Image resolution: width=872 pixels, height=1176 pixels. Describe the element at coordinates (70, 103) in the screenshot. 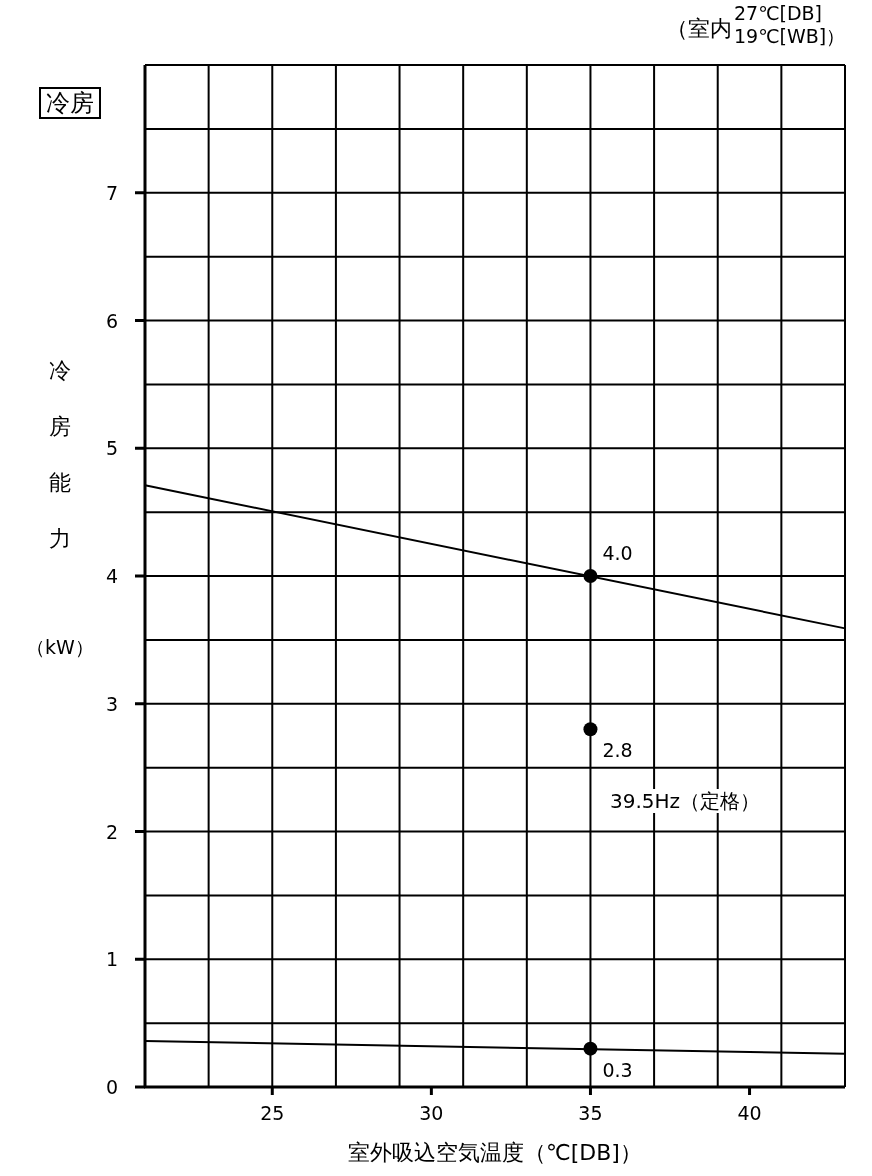

I see `text: 冷房` at that location.